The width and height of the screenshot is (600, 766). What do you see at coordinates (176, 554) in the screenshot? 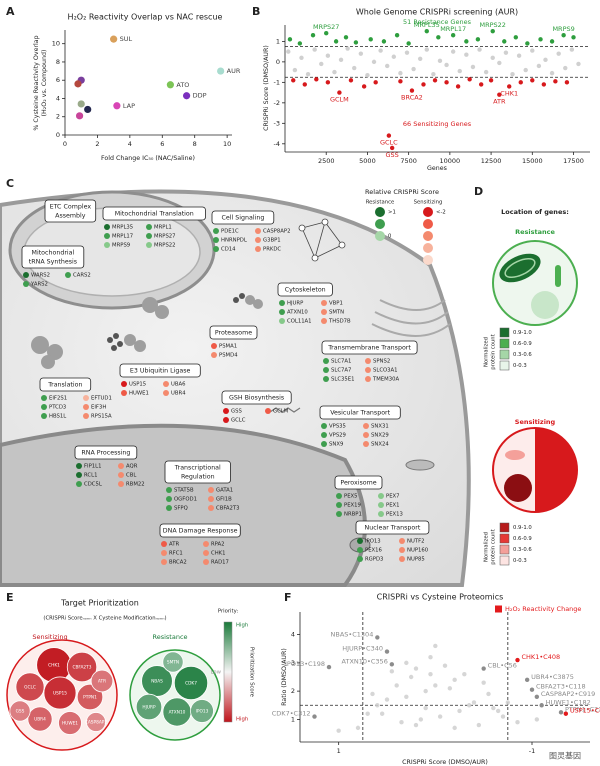
I see `gene-name: RFC1` at bounding box center [176, 554].